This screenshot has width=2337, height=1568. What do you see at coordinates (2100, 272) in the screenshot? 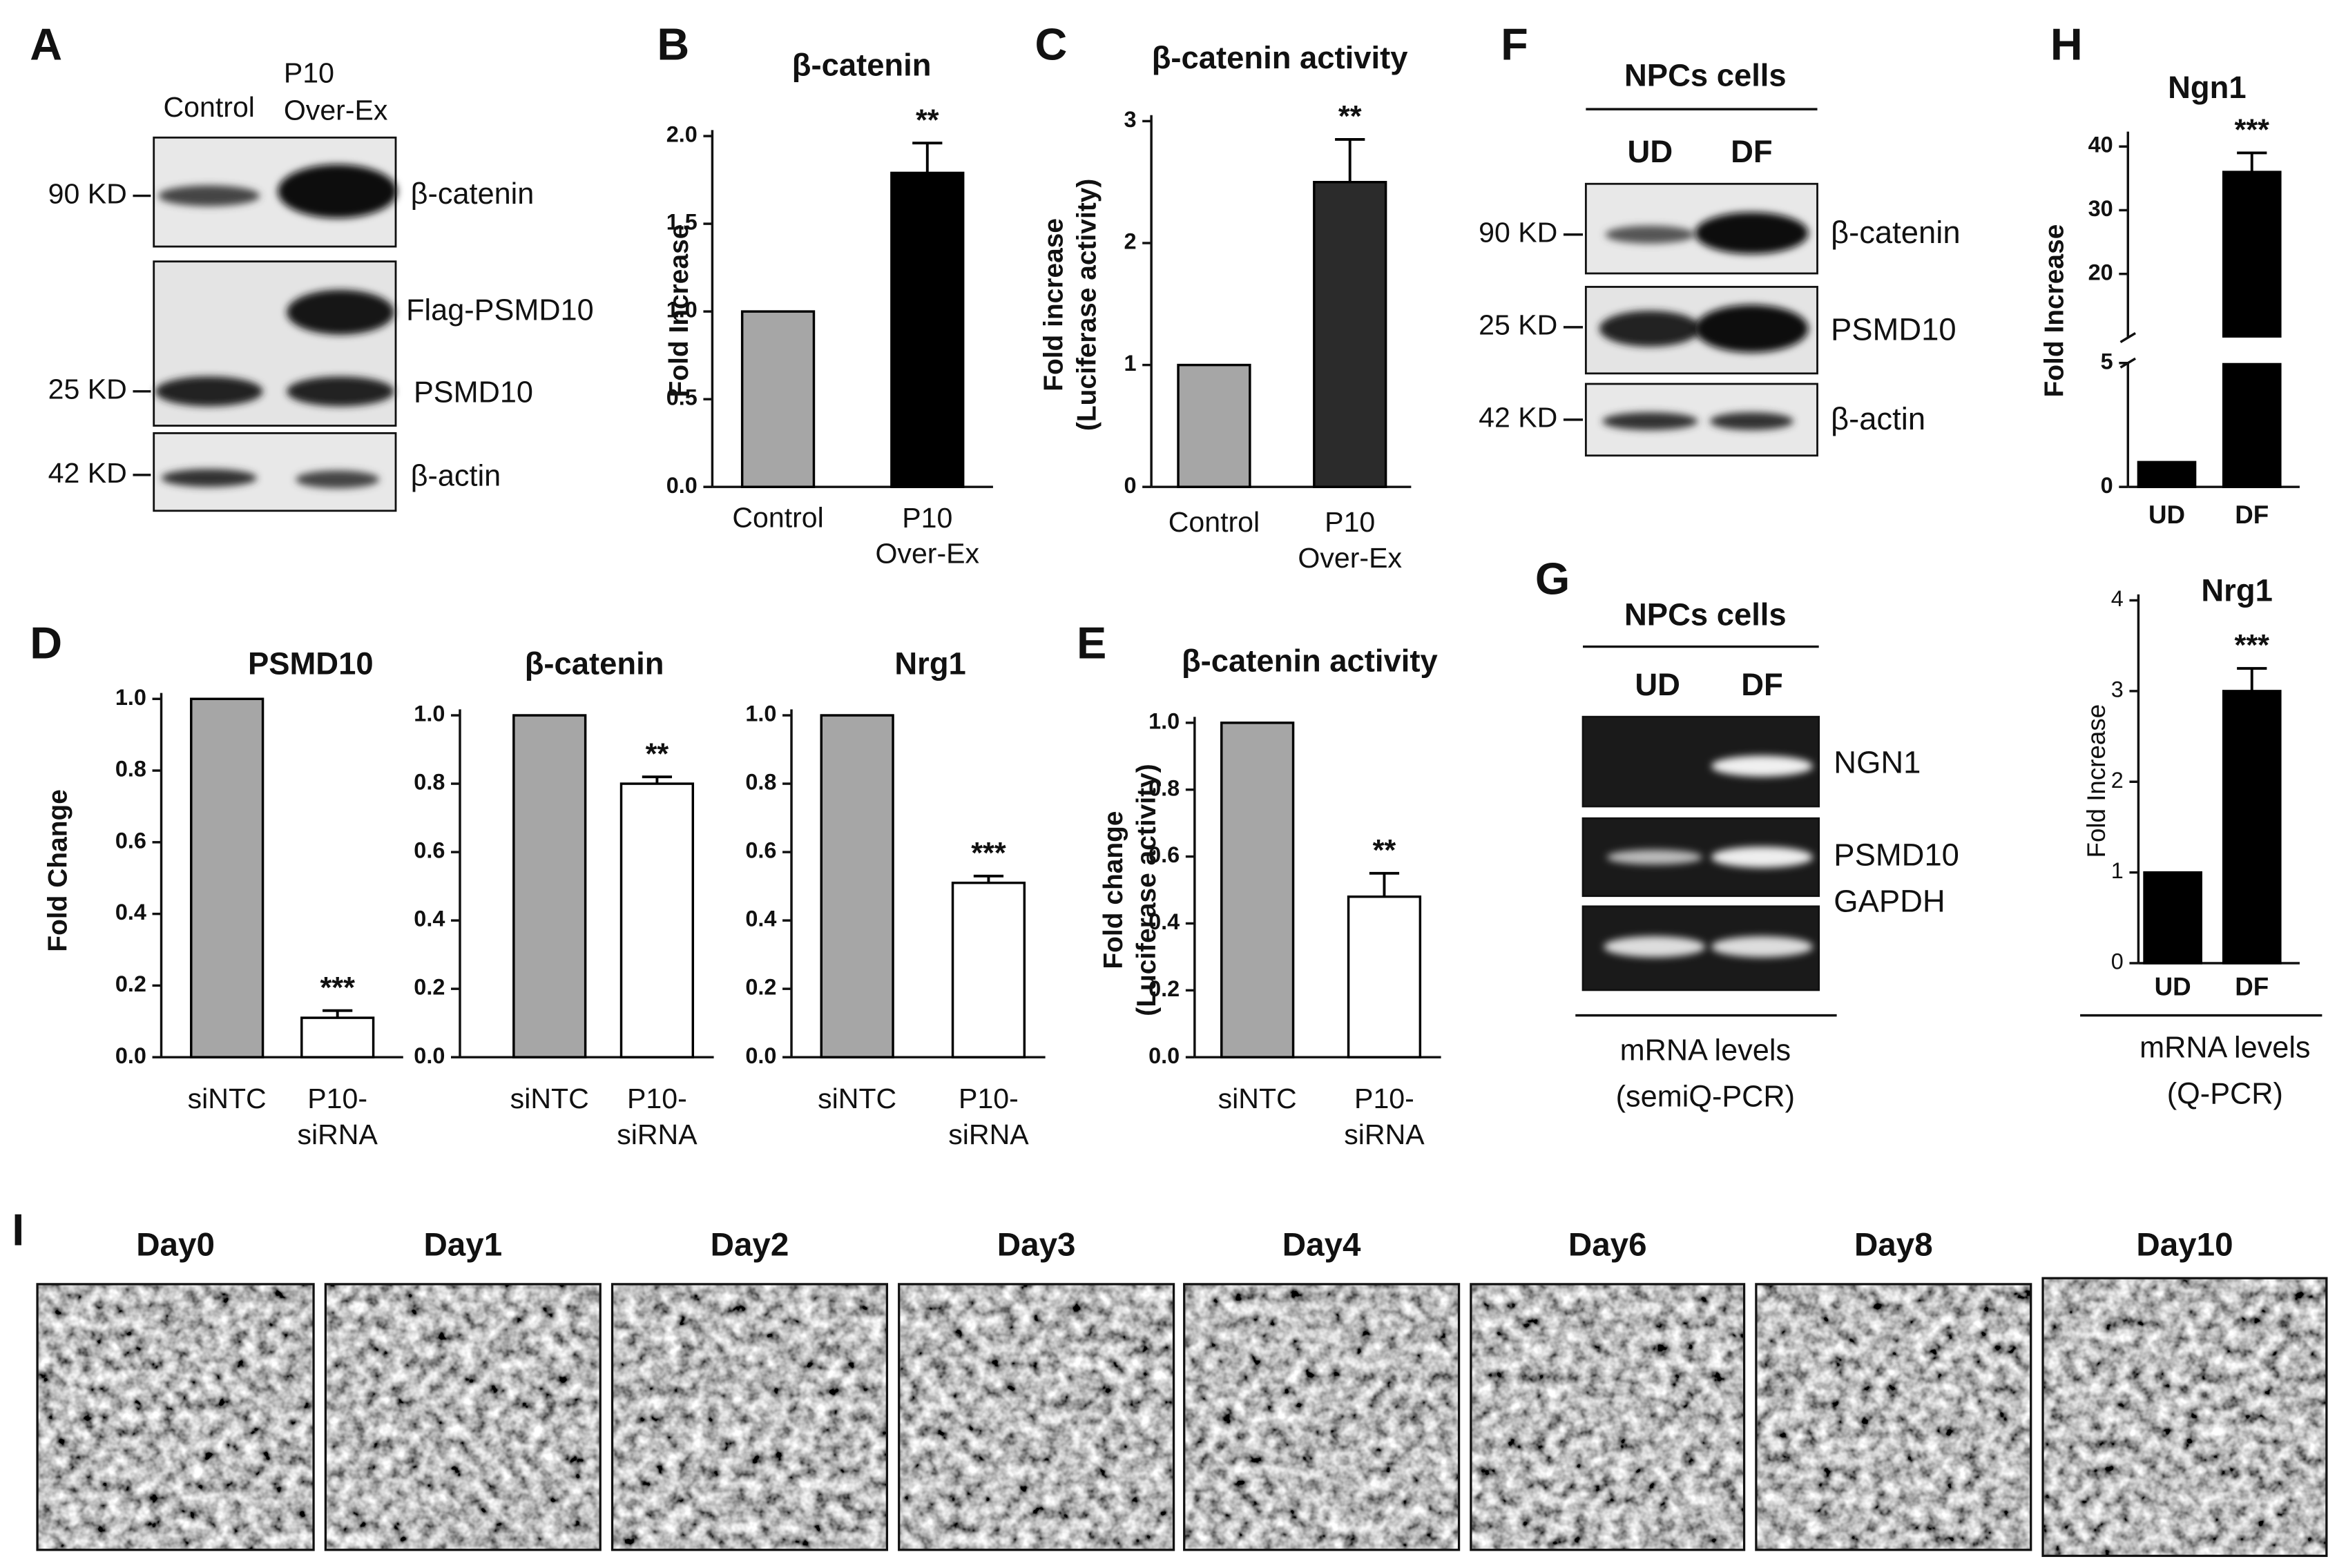
I see `y-tick-label: 20` at bounding box center [2100, 272].